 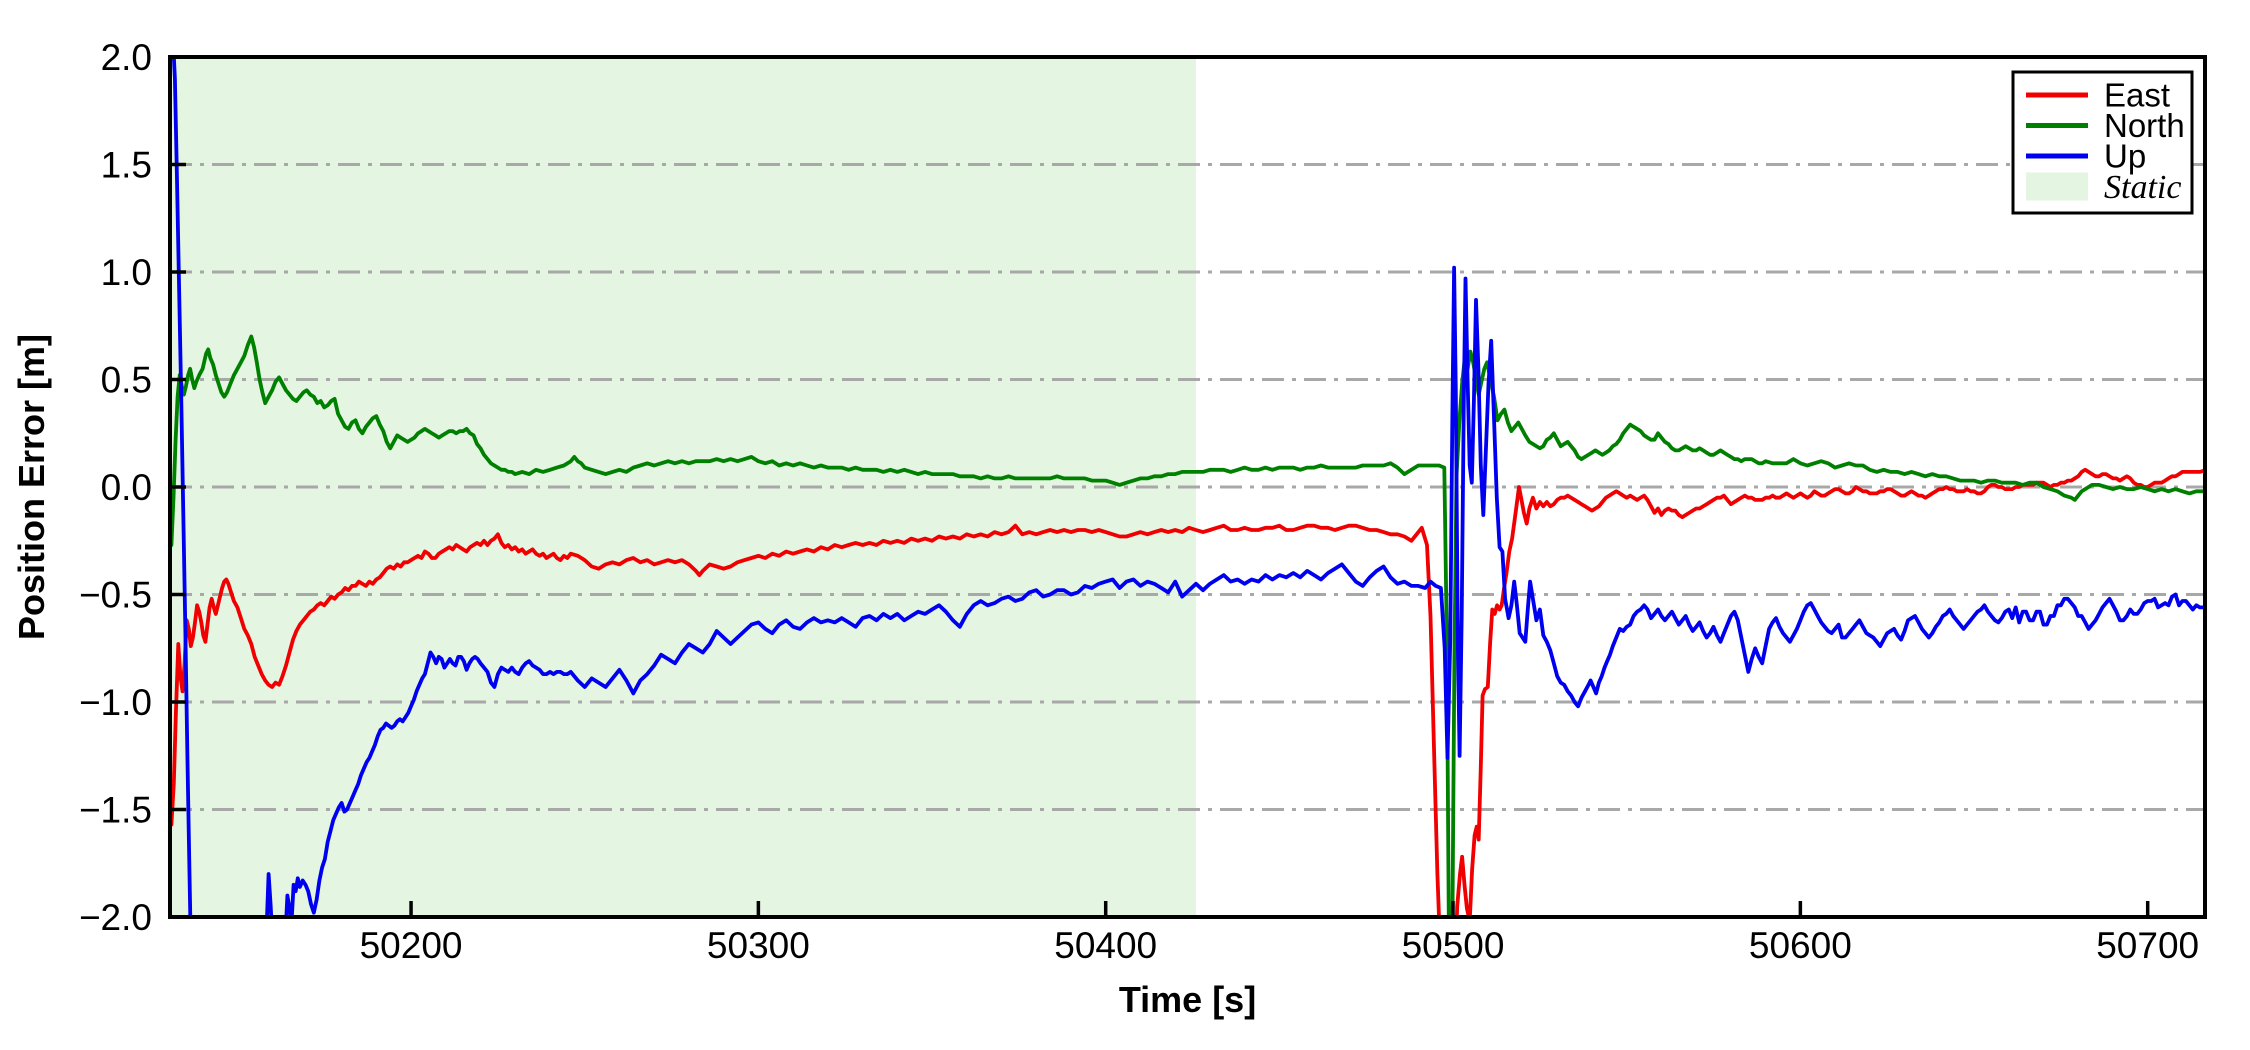 What do you see at coordinates (2057, 186) in the screenshot?
I see `legend-swatch-static` at bounding box center [2057, 186].